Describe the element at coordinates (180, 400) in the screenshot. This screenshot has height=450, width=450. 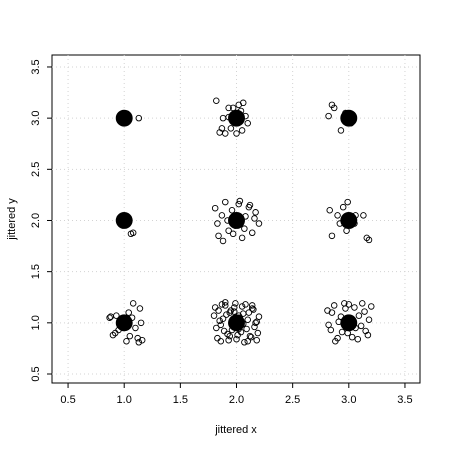
I see `x-tick-label: 1.5` at that location.